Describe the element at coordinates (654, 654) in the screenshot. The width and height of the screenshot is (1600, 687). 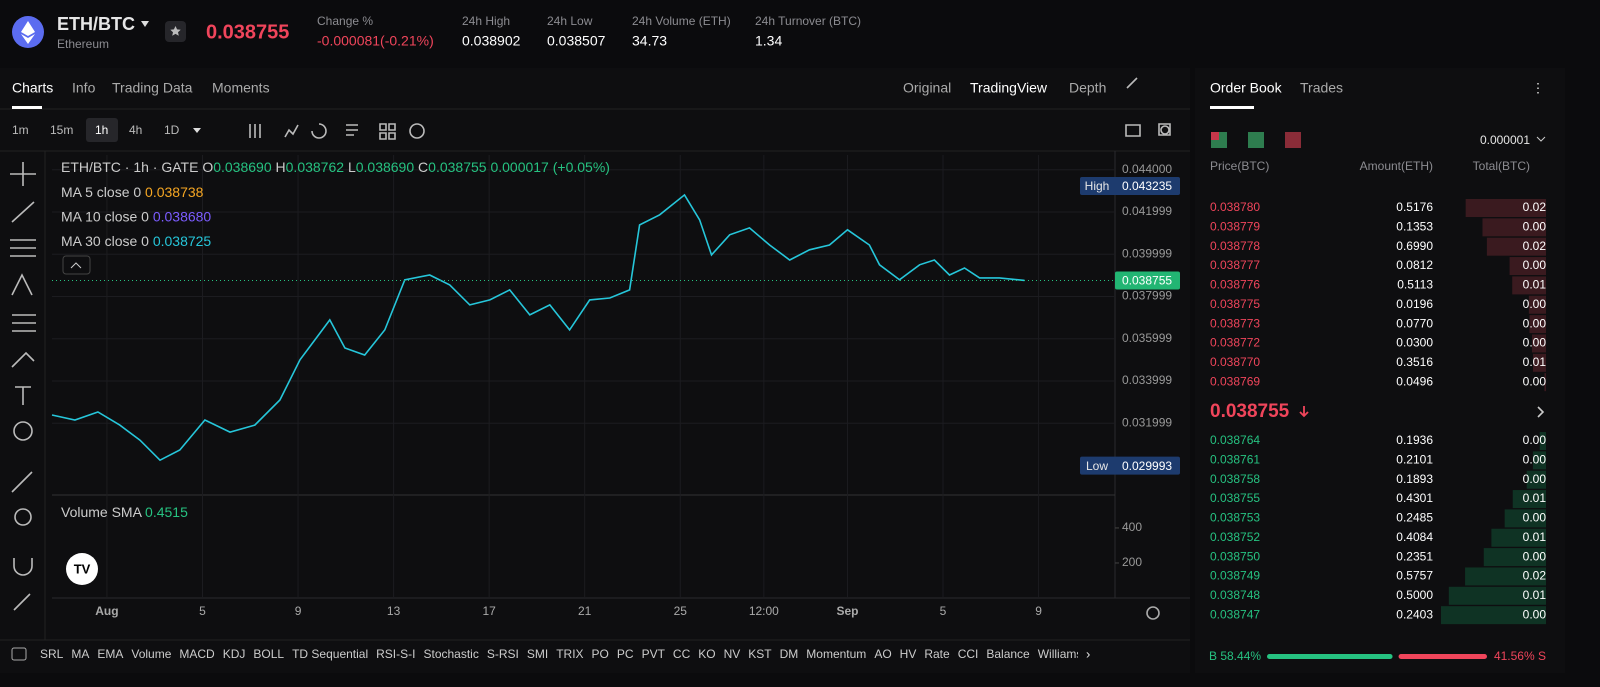
I see `indicator: PVT` at that location.